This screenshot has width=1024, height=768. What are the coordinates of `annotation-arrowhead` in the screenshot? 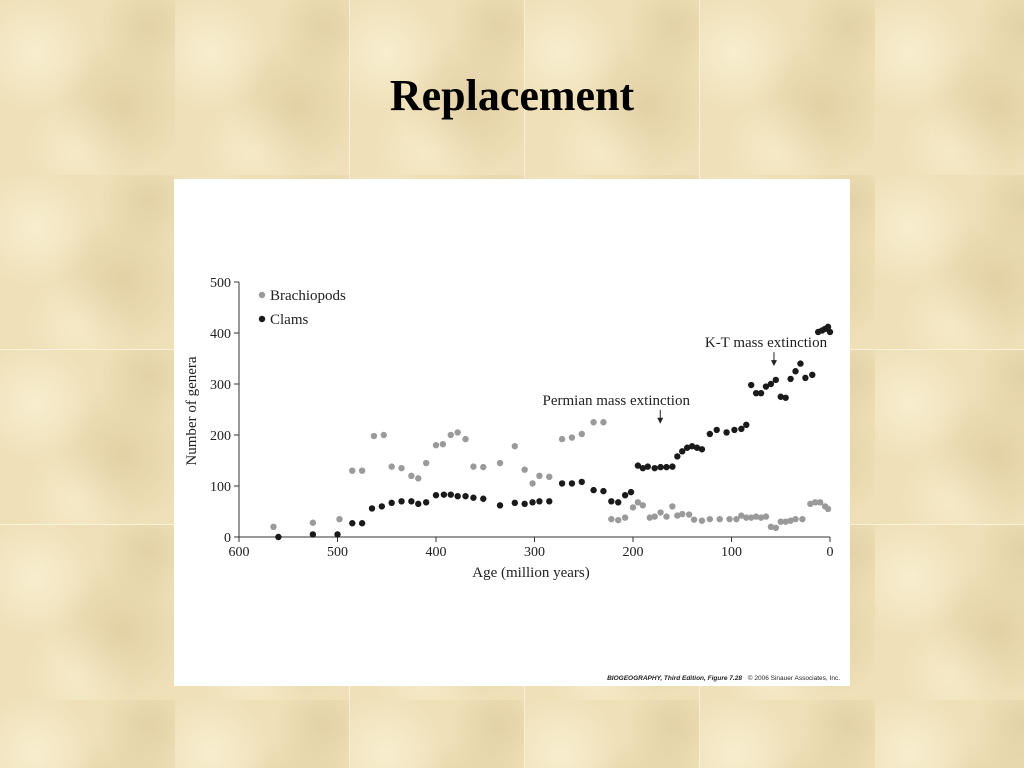 It's located at (660, 420).